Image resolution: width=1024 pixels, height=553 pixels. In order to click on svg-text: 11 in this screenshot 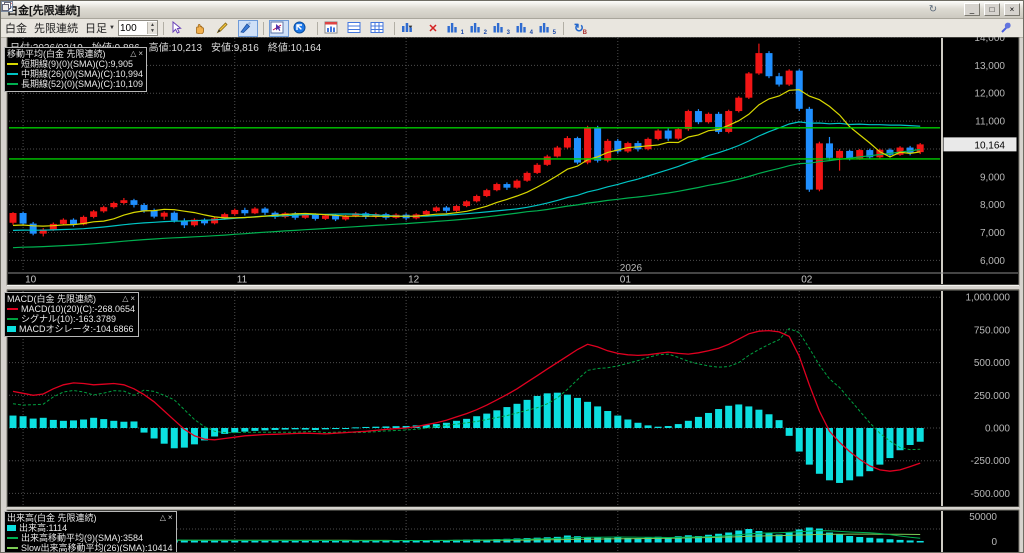, I will do `click(242, 280)`.